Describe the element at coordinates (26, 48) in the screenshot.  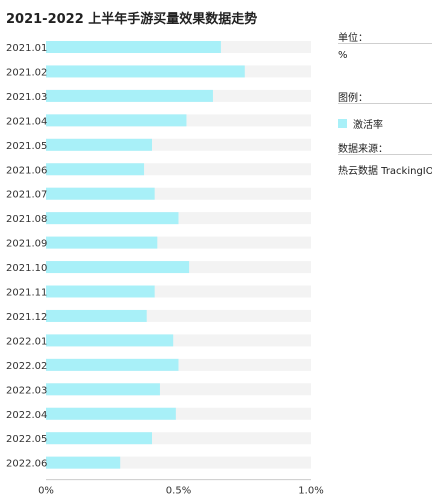
I see `category-label: 2021.01` at that location.